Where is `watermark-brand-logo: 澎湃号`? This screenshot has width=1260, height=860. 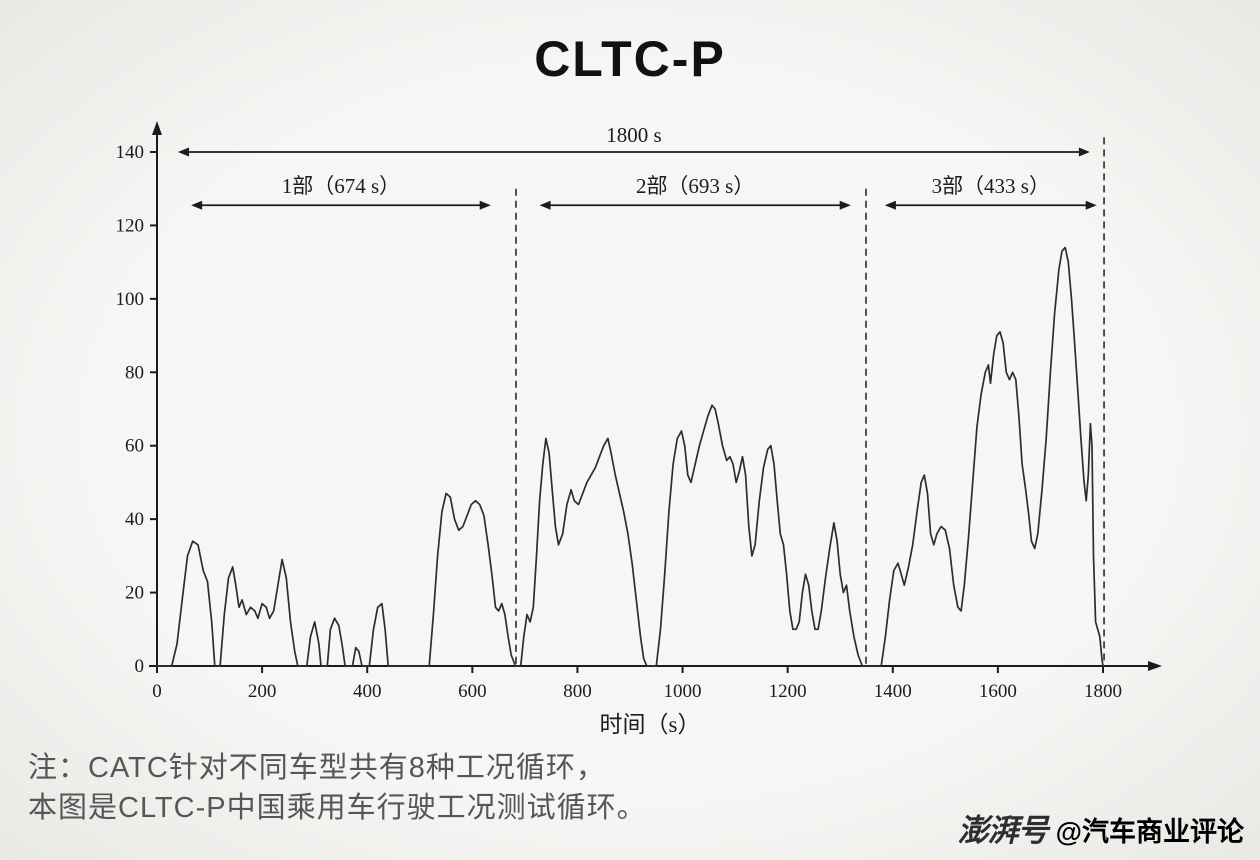 watermark-brand-logo: 澎湃号 is located at coordinates (1003, 830).